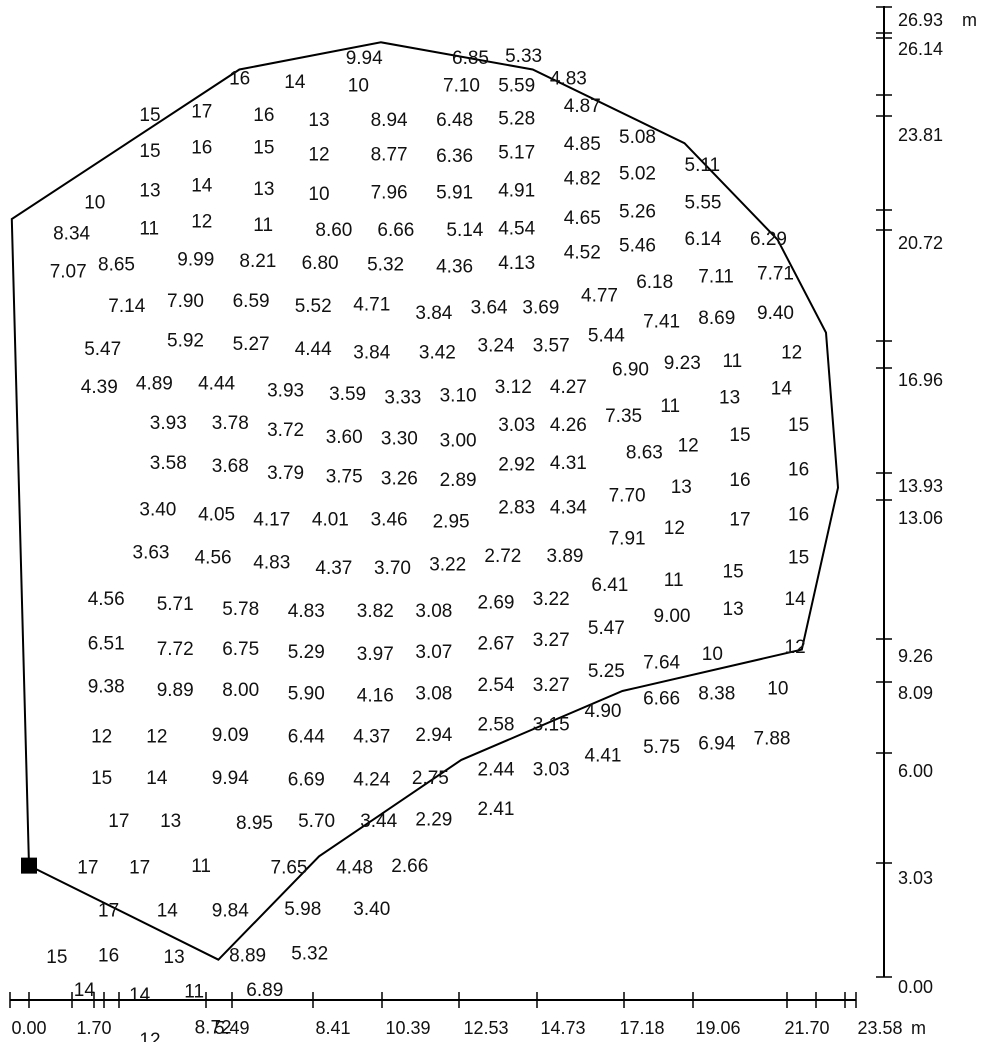 This screenshot has height=1042, width=987. What do you see at coordinates (920, 49) in the screenshot?
I see `y-axis-tick-label: 26.14` at bounding box center [920, 49].